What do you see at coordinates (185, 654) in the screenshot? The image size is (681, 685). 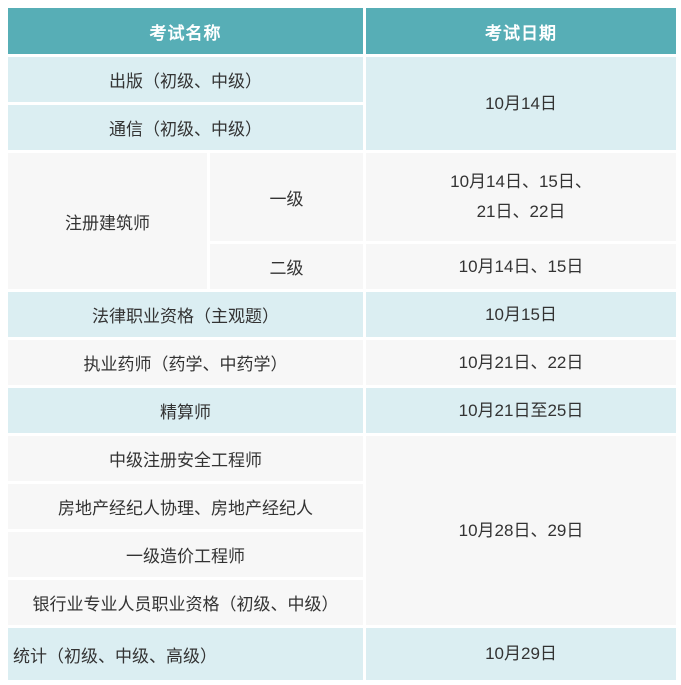 I see `cell-exam-name: 统计（初级、中级、高级）` at bounding box center [185, 654].